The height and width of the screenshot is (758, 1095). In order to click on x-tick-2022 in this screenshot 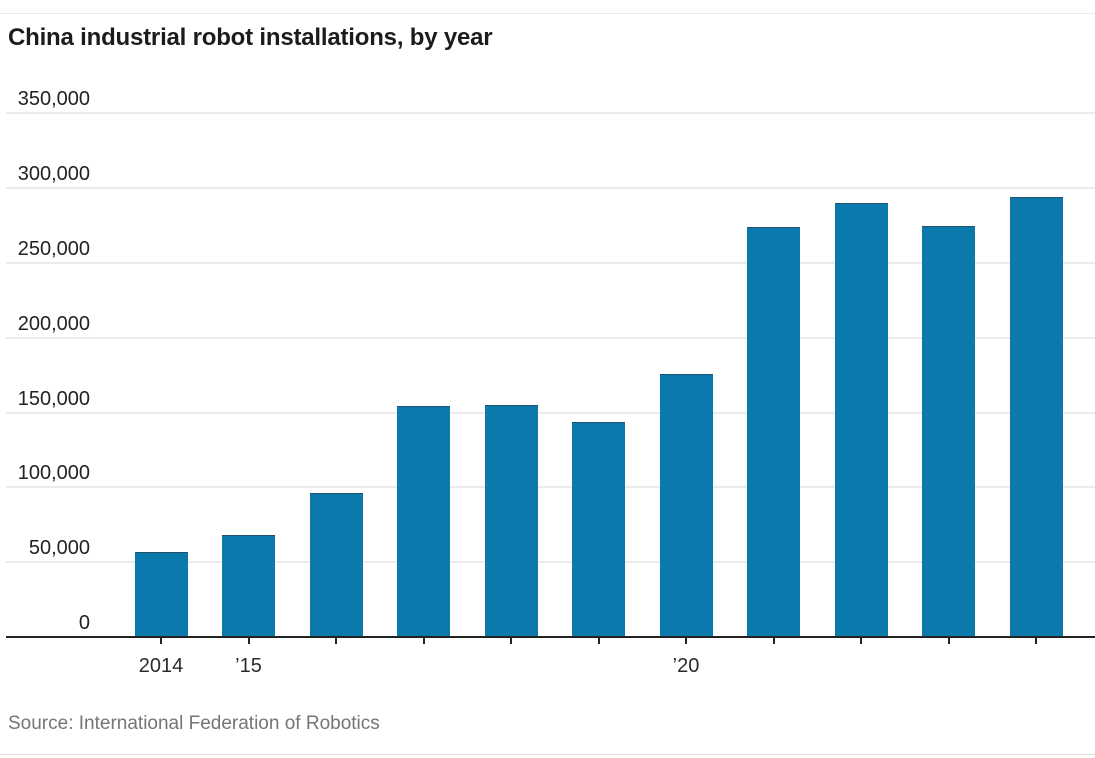, I will do `click(861, 641)`.